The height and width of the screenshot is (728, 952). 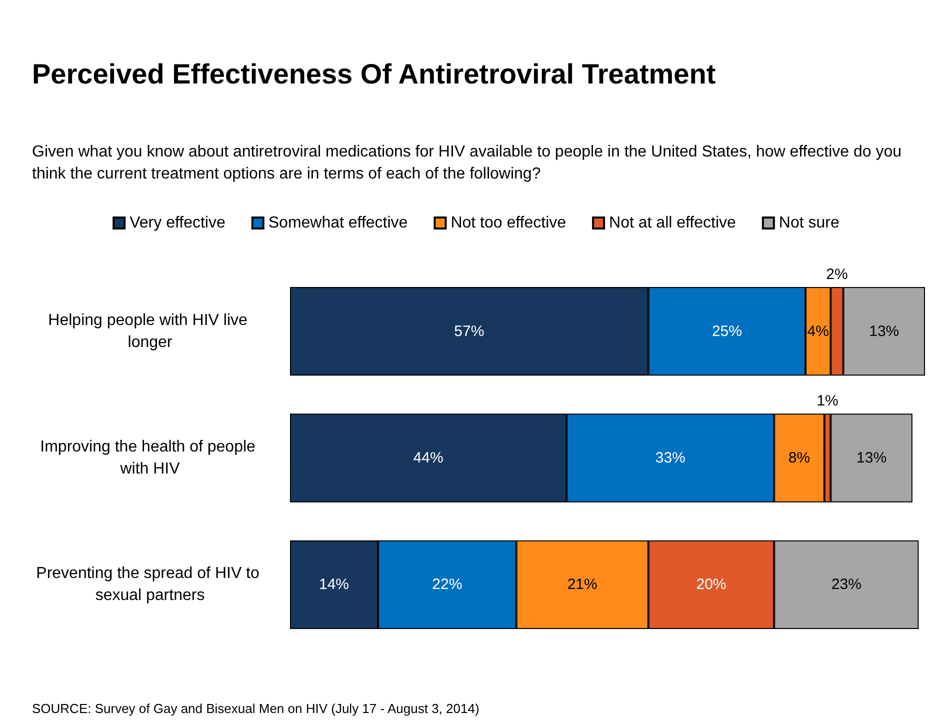 I want to click on source-note: SOURCE: Survey of Gay and Bisexual Men on HIV (July 17 - August 3, 2014), so click(x=256, y=708).